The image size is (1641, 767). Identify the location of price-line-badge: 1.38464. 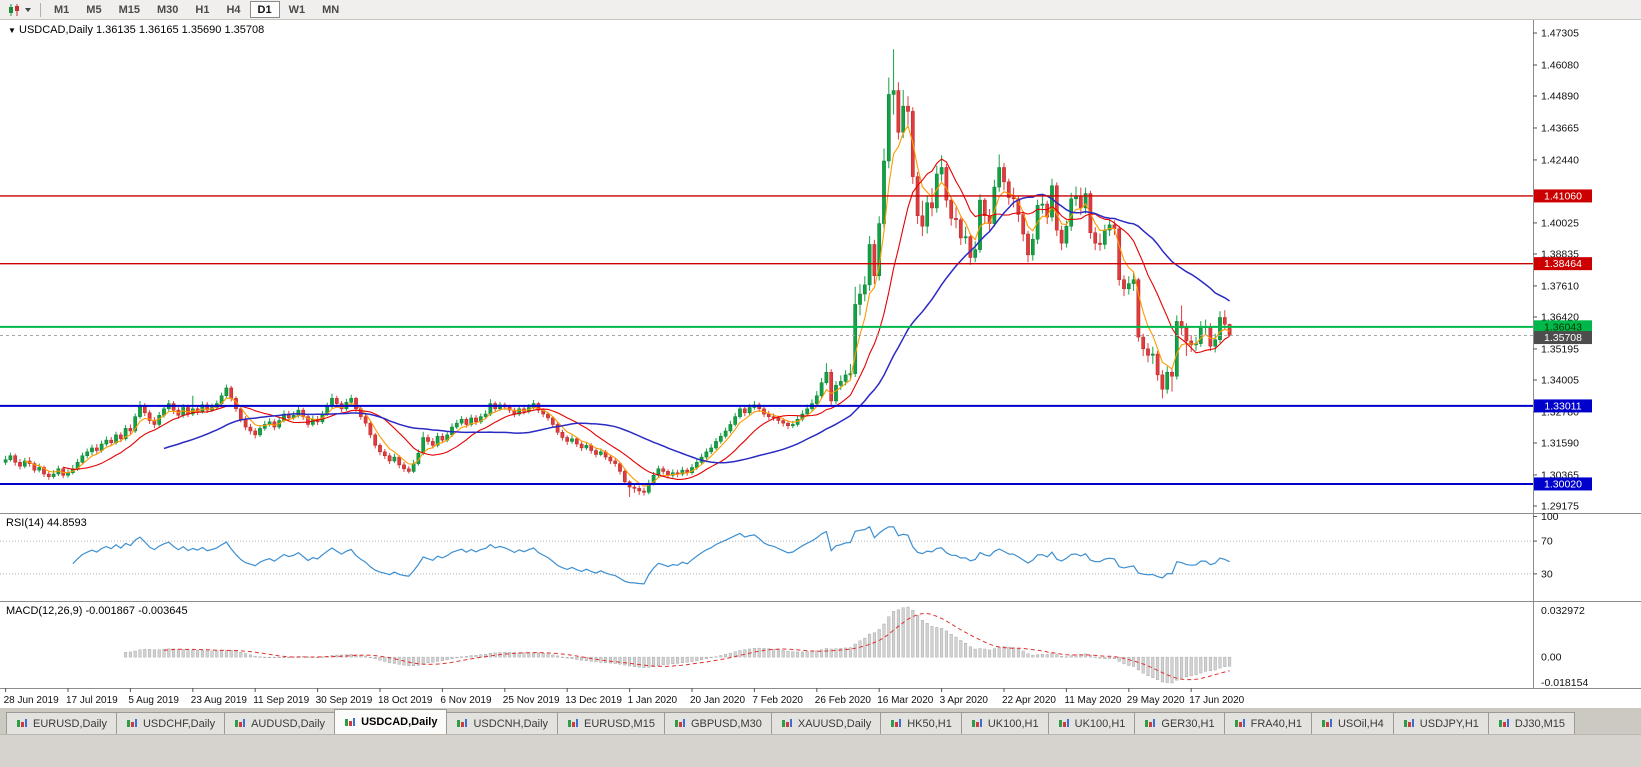
(1563, 264).